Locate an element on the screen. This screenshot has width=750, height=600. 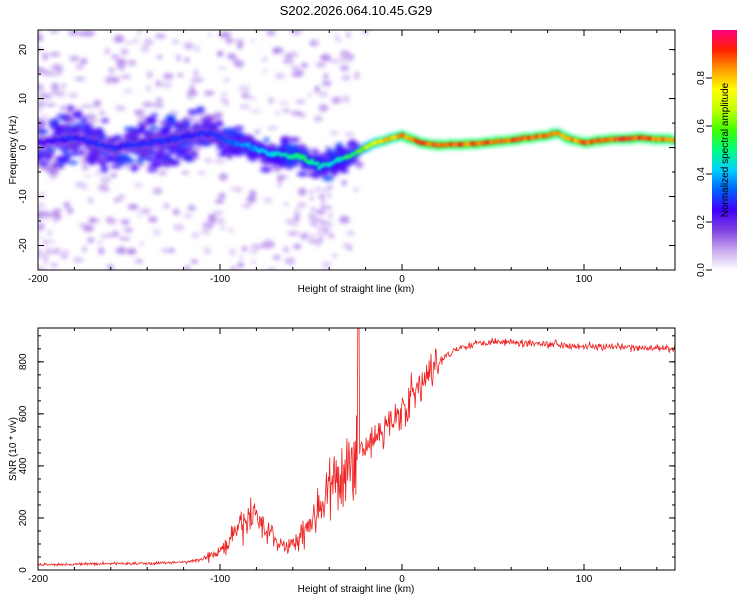
spectrogram-x-label: Height of straight line (km) is located at coordinates (356, 289).